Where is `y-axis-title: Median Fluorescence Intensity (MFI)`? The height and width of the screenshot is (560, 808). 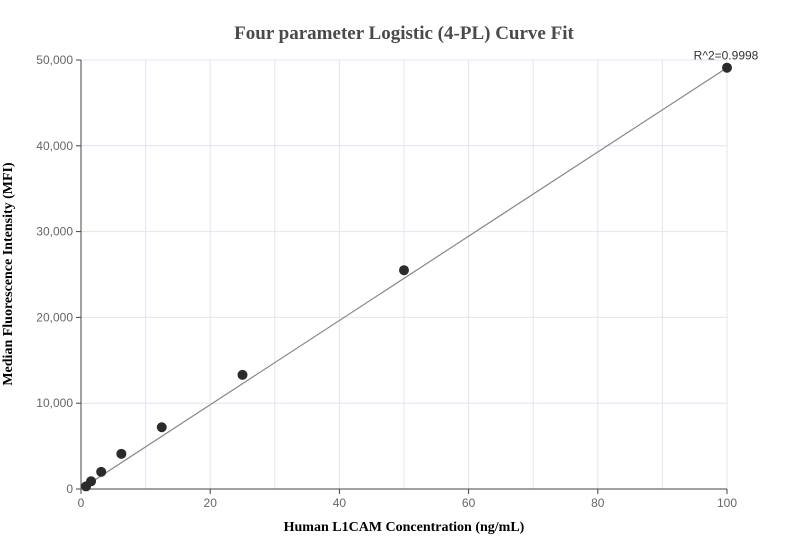 y-axis-title: Median Fluorescence Intensity (MFI) is located at coordinates (8, 274).